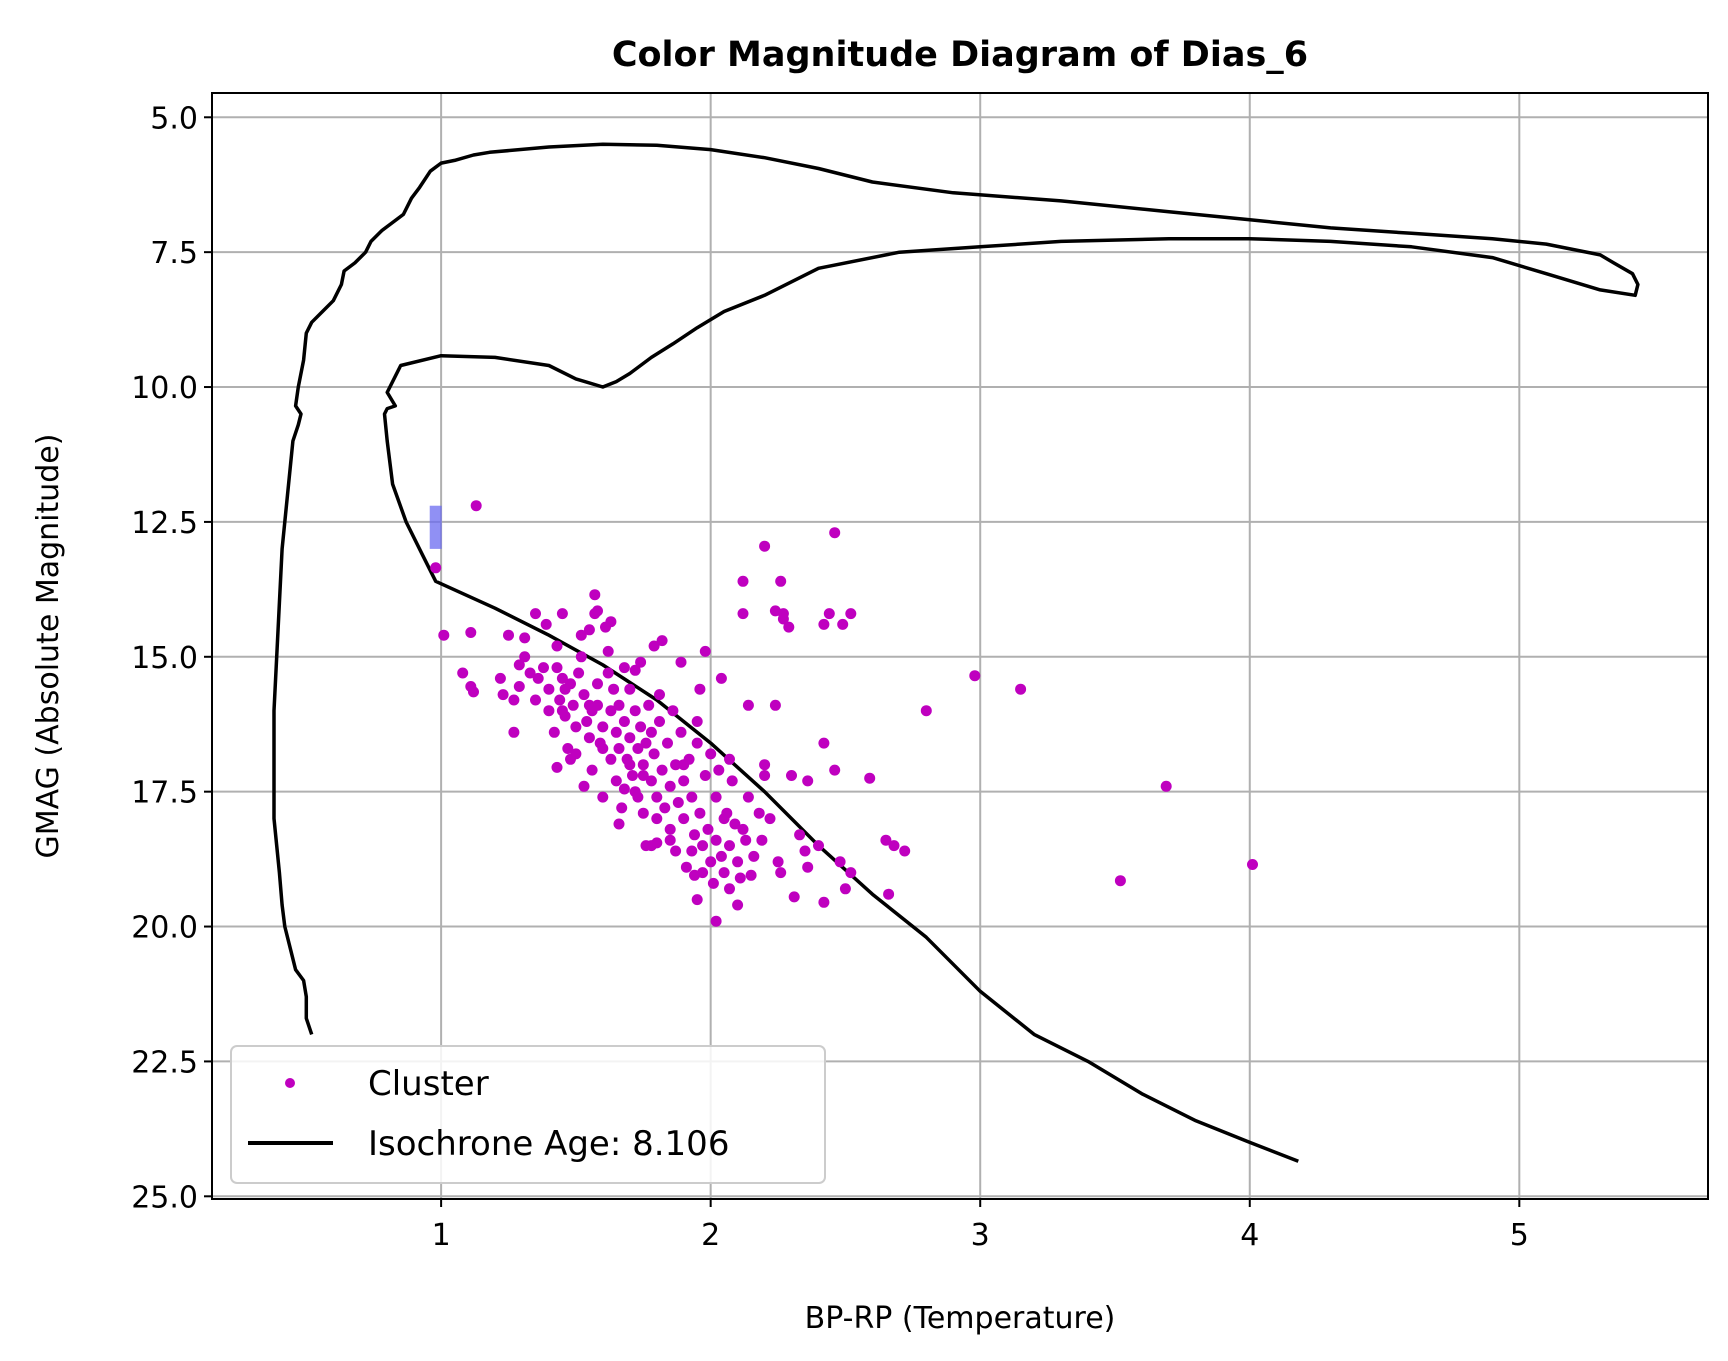 This screenshot has width=1728, height=1361. I want to click on y-tick-label: 12.5, so click(164, 523).